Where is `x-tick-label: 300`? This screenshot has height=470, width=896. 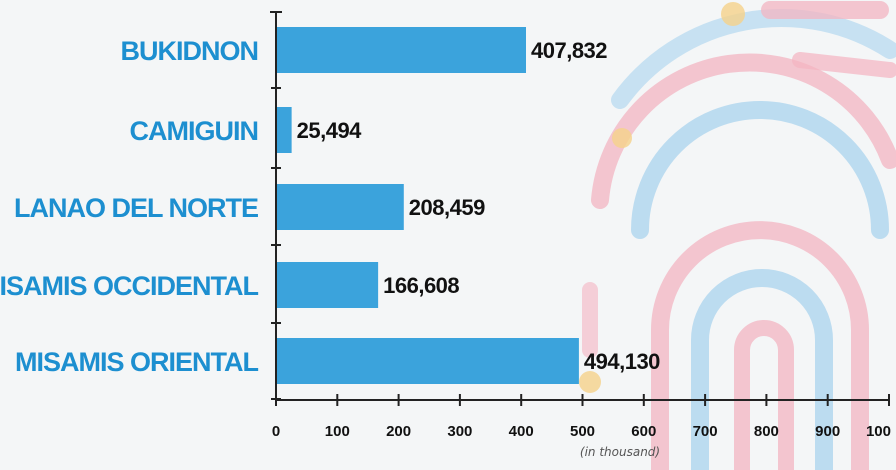 x-tick-label: 300 is located at coordinates (459, 431).